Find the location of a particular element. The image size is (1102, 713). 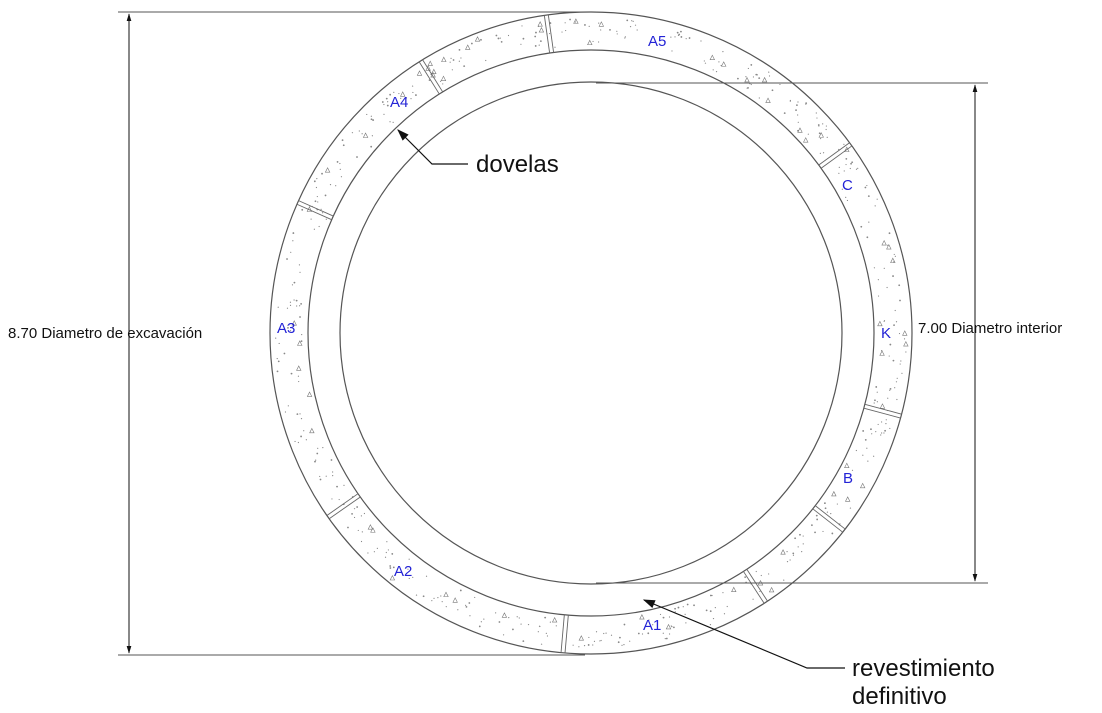

segment-label-b: B is located at coordinates (848, 478).